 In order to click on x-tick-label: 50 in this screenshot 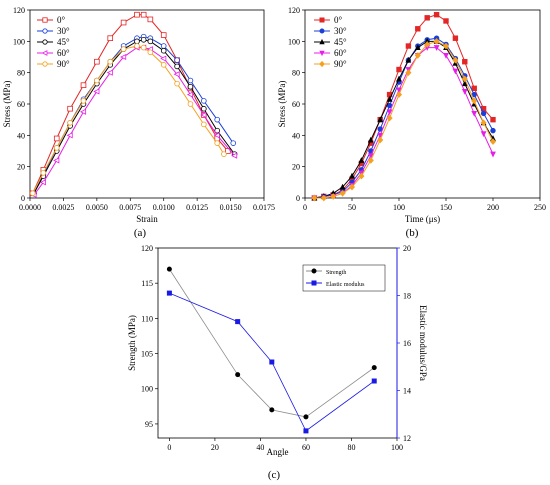, I will do `click(352, 207)`.